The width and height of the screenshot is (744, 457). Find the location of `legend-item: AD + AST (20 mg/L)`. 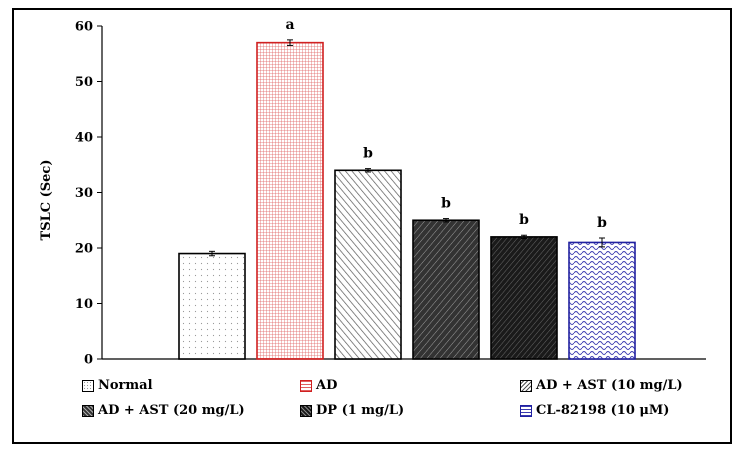

legend-item: AD + AST (20 mg/L) is located at coordinates (163, 410).